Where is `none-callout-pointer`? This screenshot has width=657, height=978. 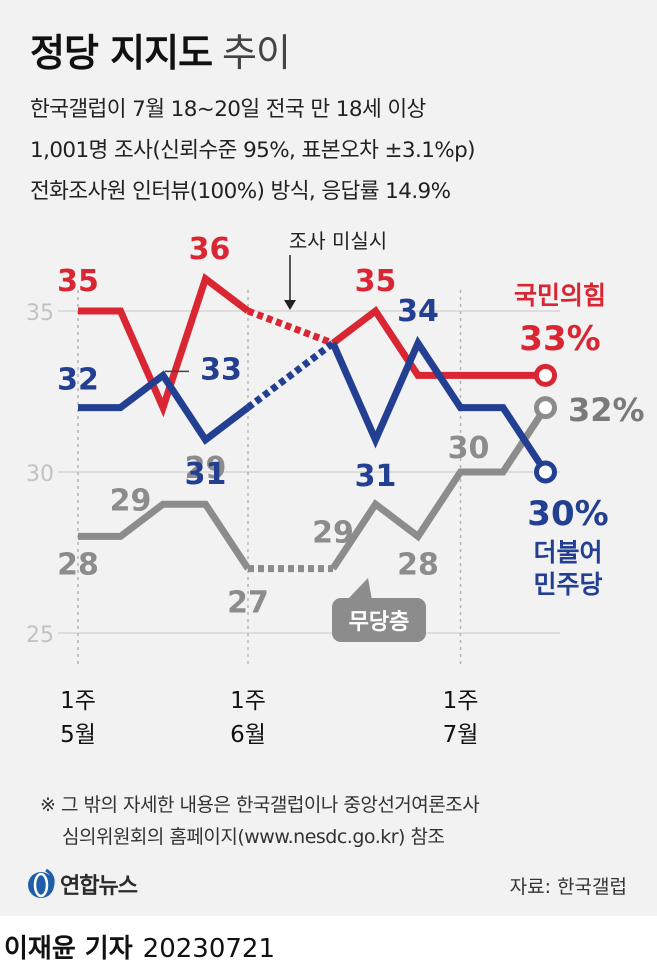
none-callout-pointer is located at coordinates (360, 589).